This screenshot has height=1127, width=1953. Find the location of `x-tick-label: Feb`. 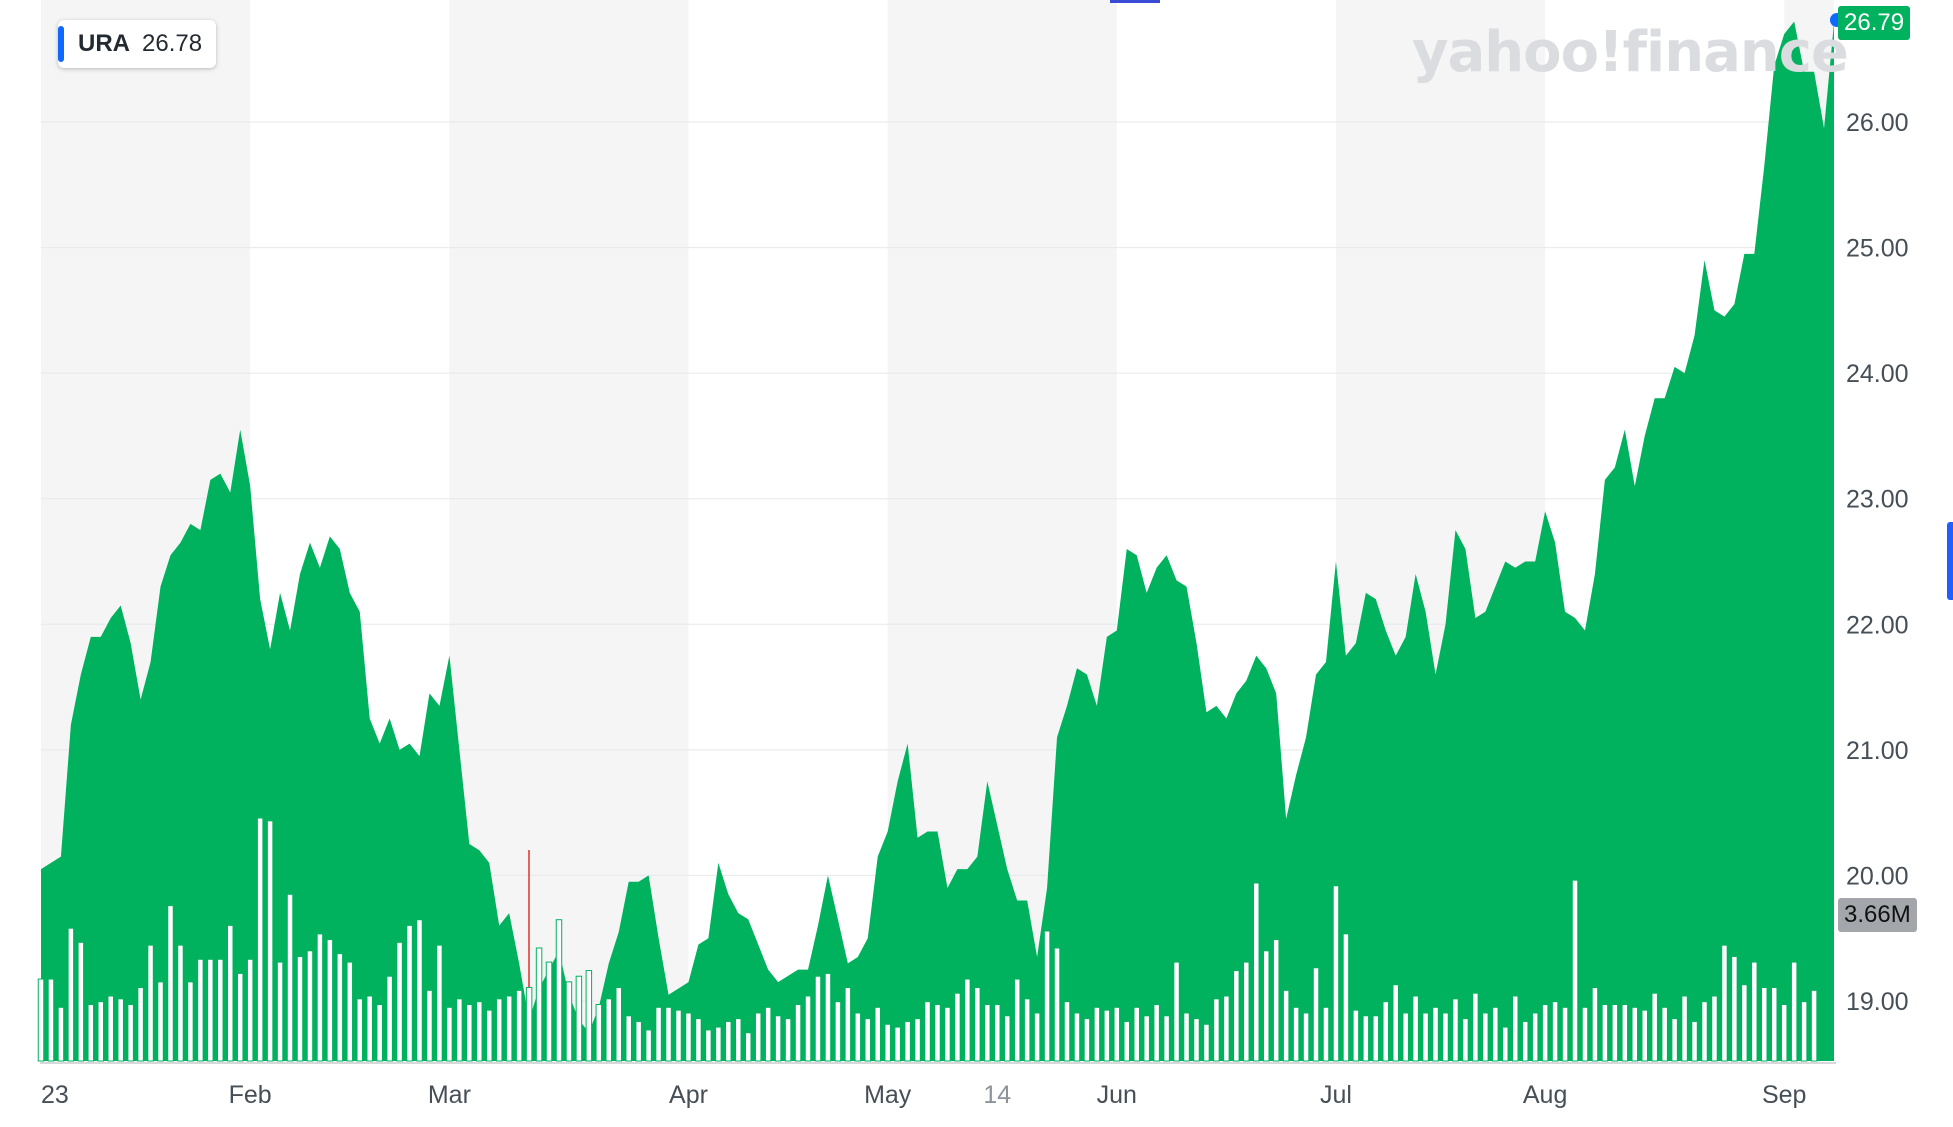

x-tick-label: Feb is located at coordinates (250, 1095).